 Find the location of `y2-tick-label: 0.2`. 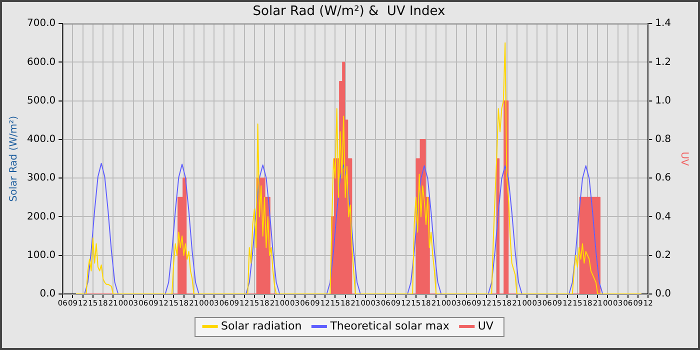

y2-tick-label: 0.2 is located at coordinates (663, 255).